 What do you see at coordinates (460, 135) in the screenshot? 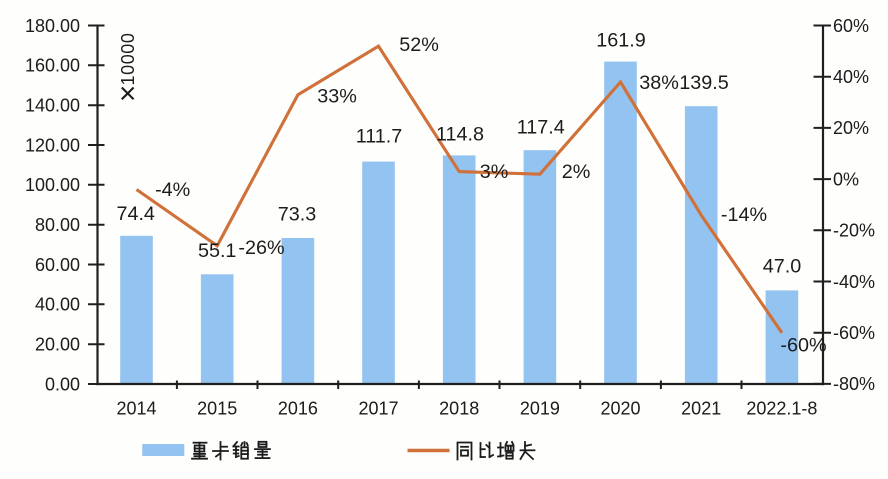
I see `svg-text: 114.8` at bounding box center [460, 135].